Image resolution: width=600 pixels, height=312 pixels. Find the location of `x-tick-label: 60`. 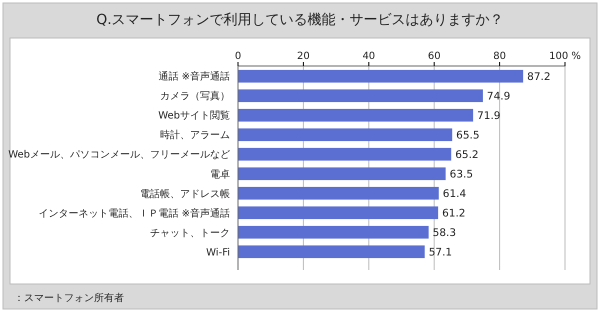

x-tick-label: 60 is located at coordinates (434, 56).